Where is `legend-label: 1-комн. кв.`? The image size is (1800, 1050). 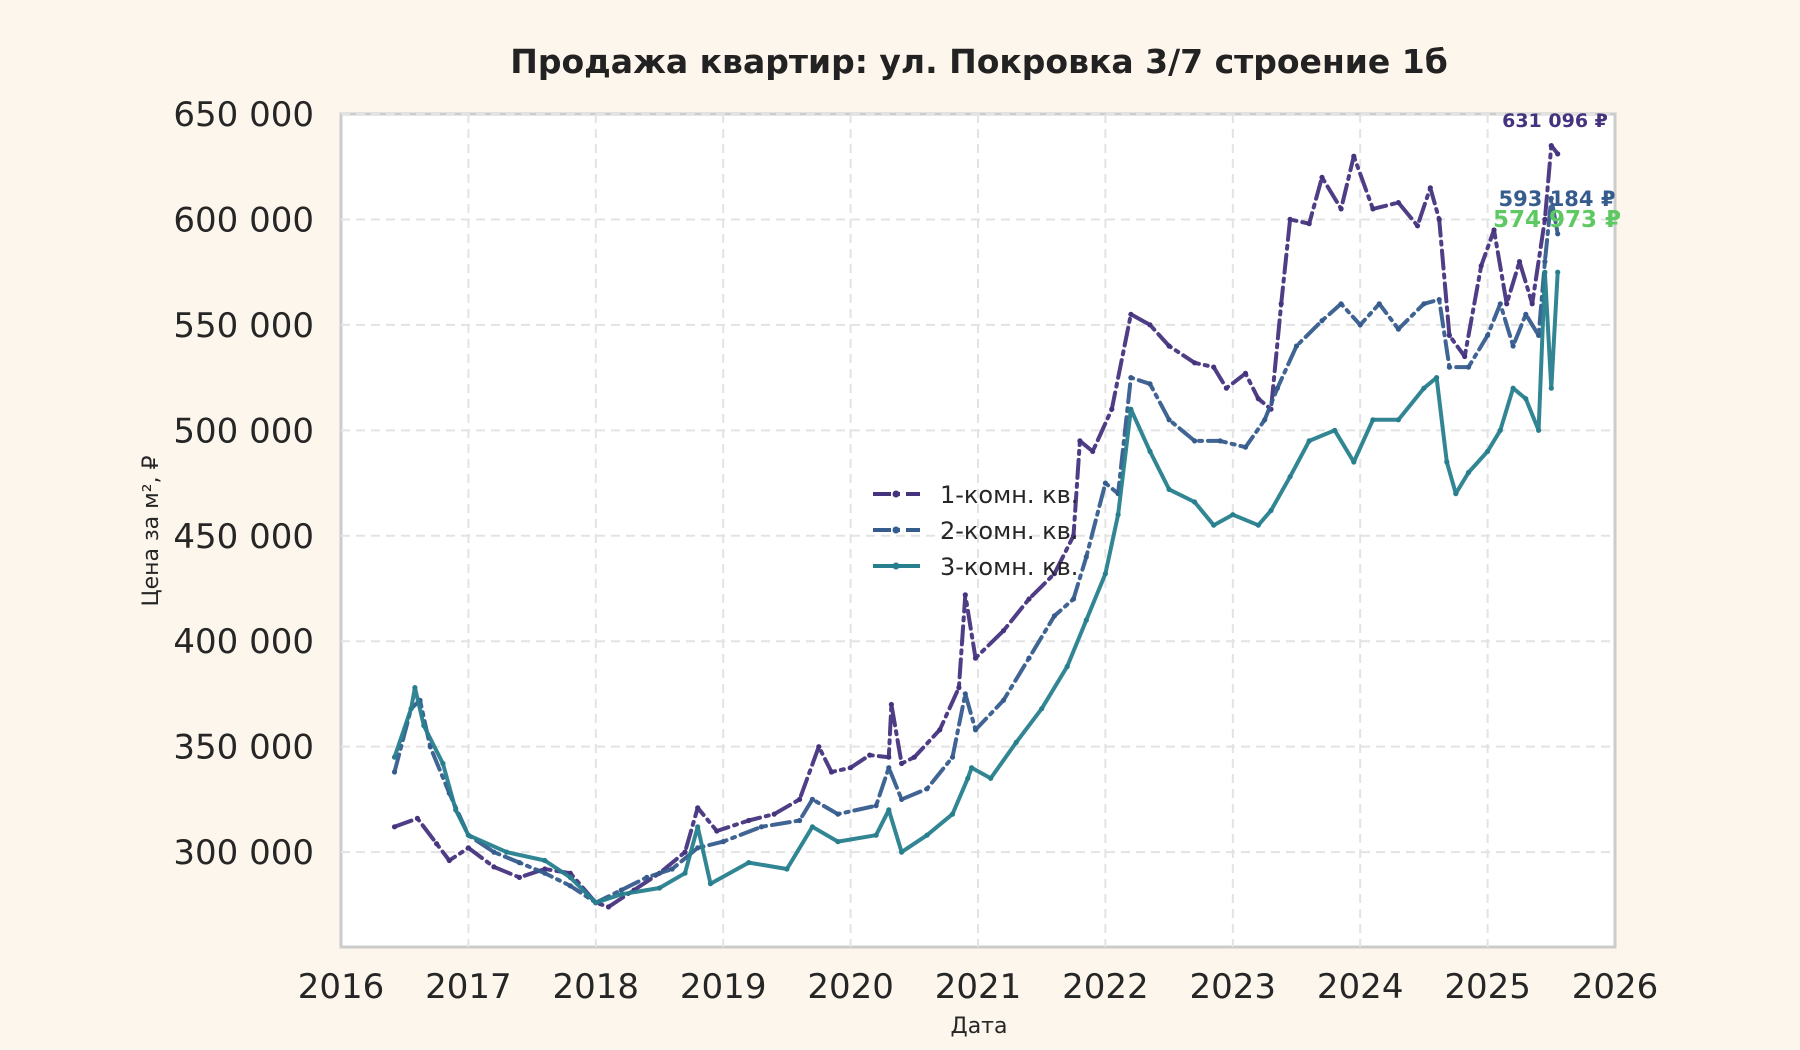 legend-label: 1-комн. кв. is located at coordinates (1009, 495).